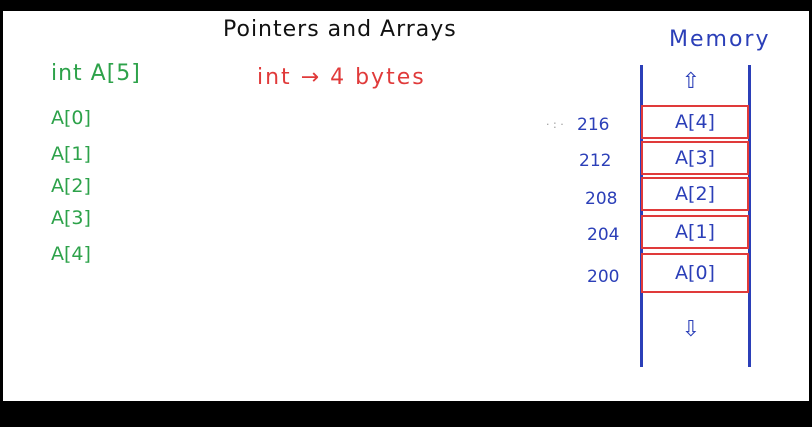 This screenshot has height=427, width=812. What do you see at coordinates (71, 154) in the screenshot?
I see `array-element-1: A[1]` at bounding box center [71, 154].